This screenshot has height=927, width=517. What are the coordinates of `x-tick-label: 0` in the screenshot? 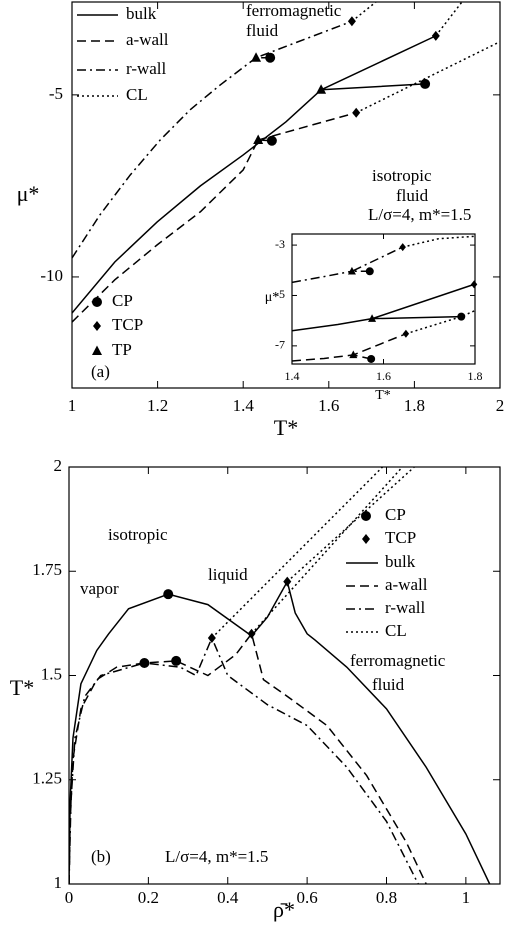 It's located at (69, 897).